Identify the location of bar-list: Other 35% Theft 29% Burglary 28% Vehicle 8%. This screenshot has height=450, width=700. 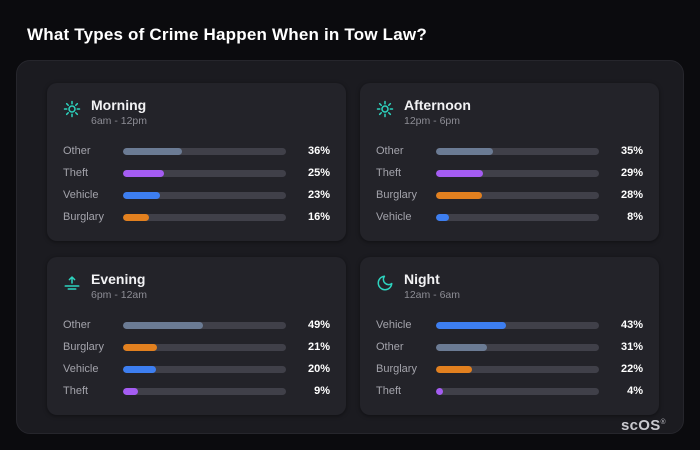
(509, 184).